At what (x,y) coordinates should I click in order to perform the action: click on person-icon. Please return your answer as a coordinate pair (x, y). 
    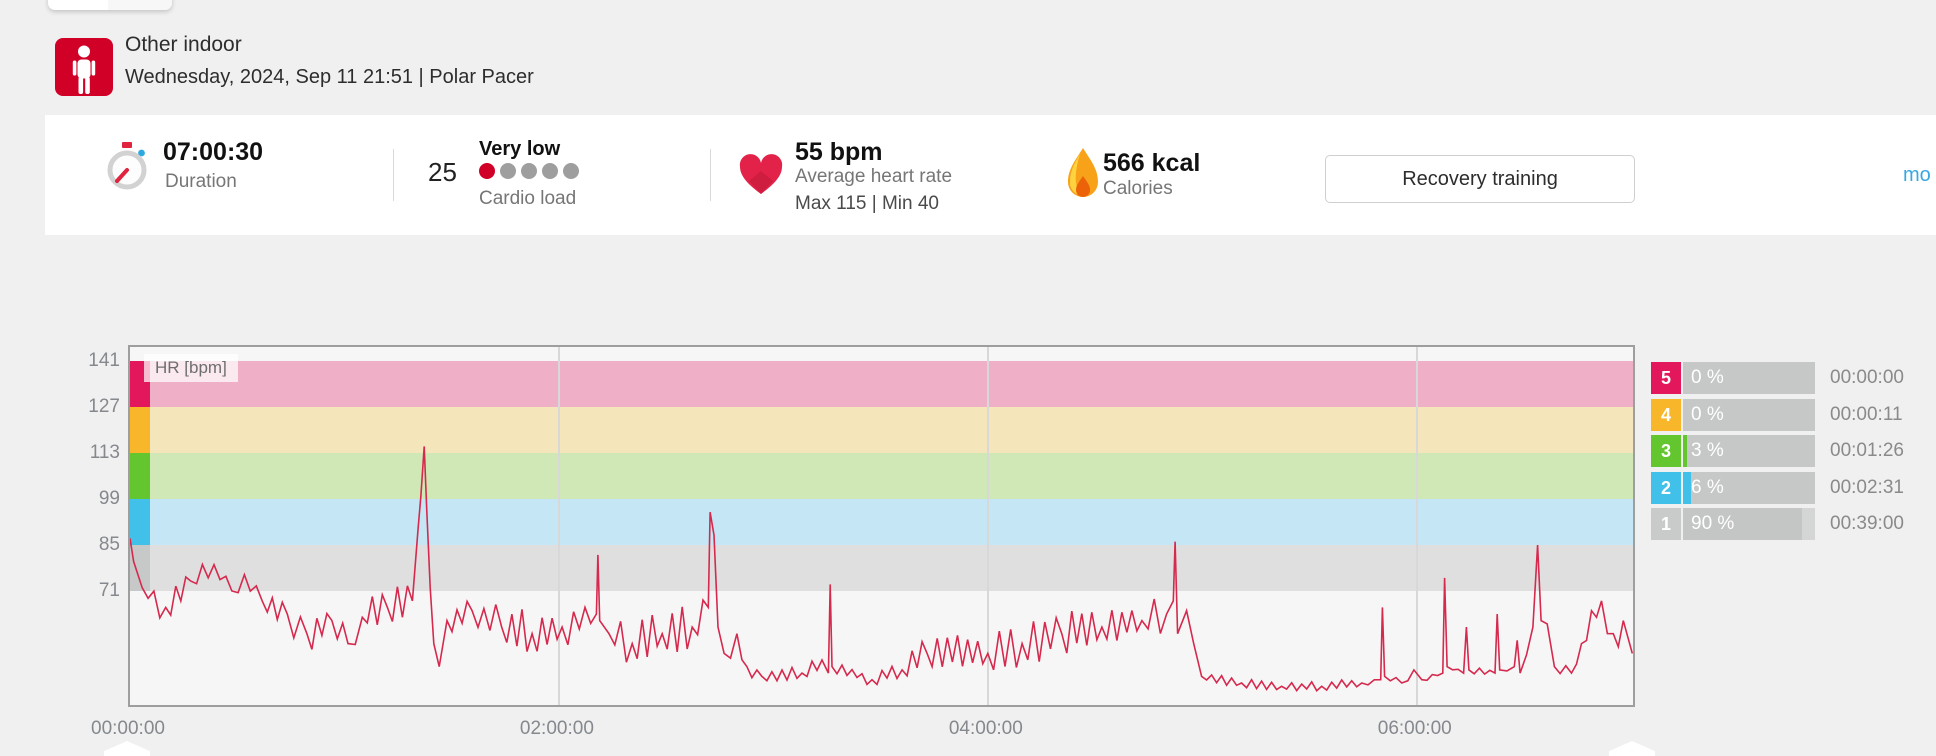
    Looking at the image, I should click on (84, 69).